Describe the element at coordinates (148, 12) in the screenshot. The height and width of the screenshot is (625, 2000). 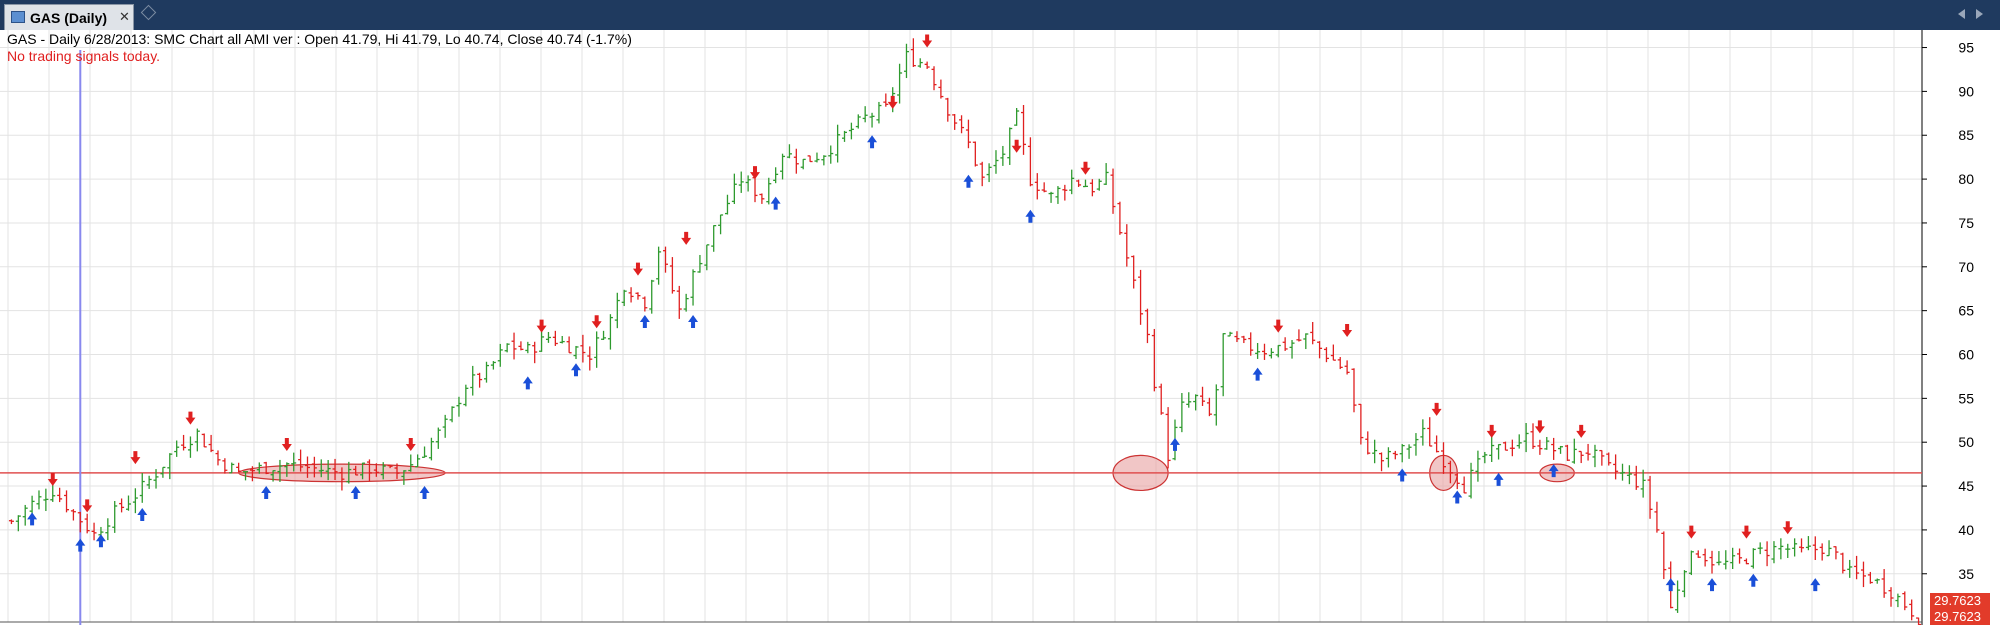
I see `new-tab-icon` at that location.